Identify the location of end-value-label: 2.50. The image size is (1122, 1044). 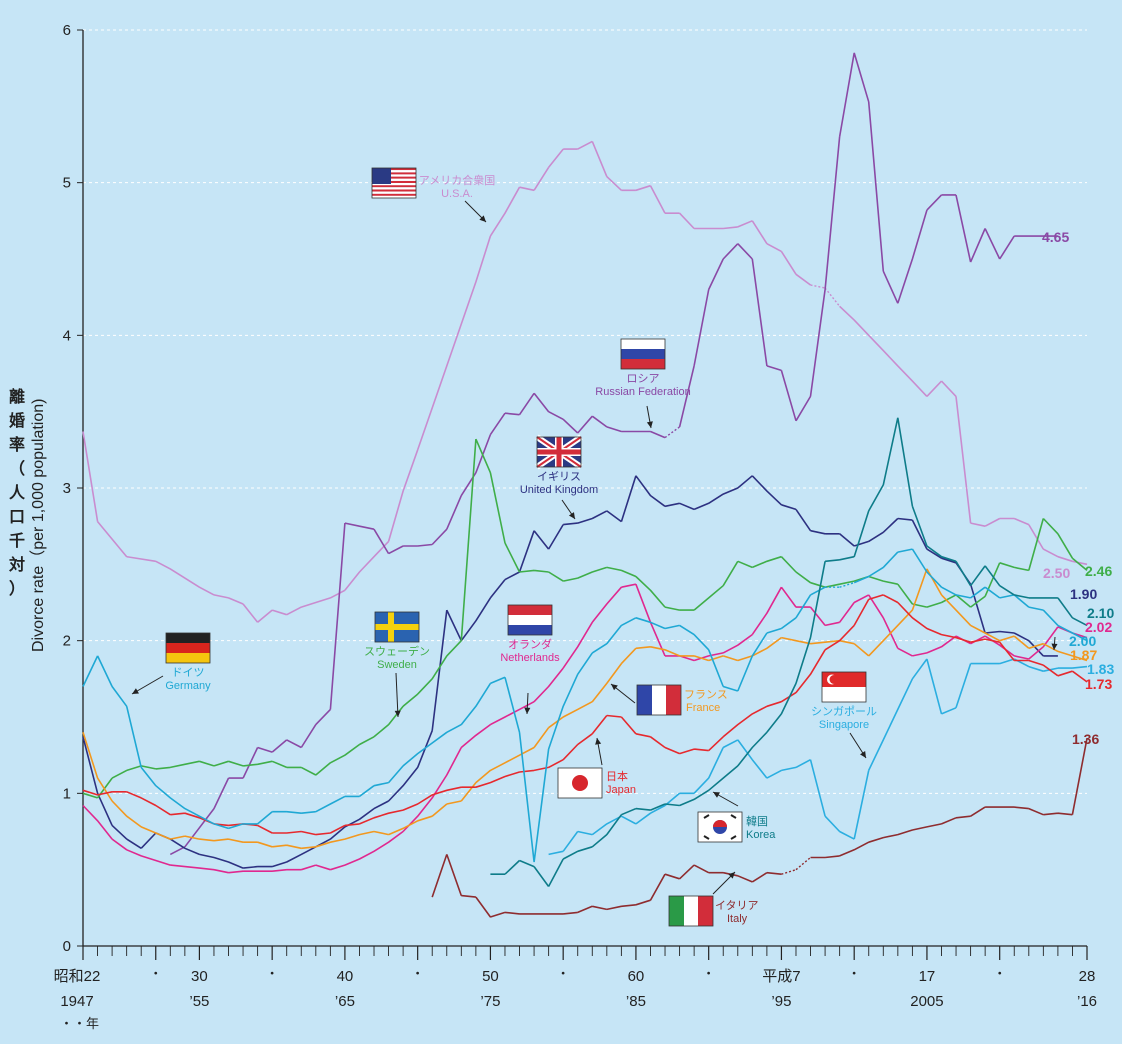
(1056, 573).